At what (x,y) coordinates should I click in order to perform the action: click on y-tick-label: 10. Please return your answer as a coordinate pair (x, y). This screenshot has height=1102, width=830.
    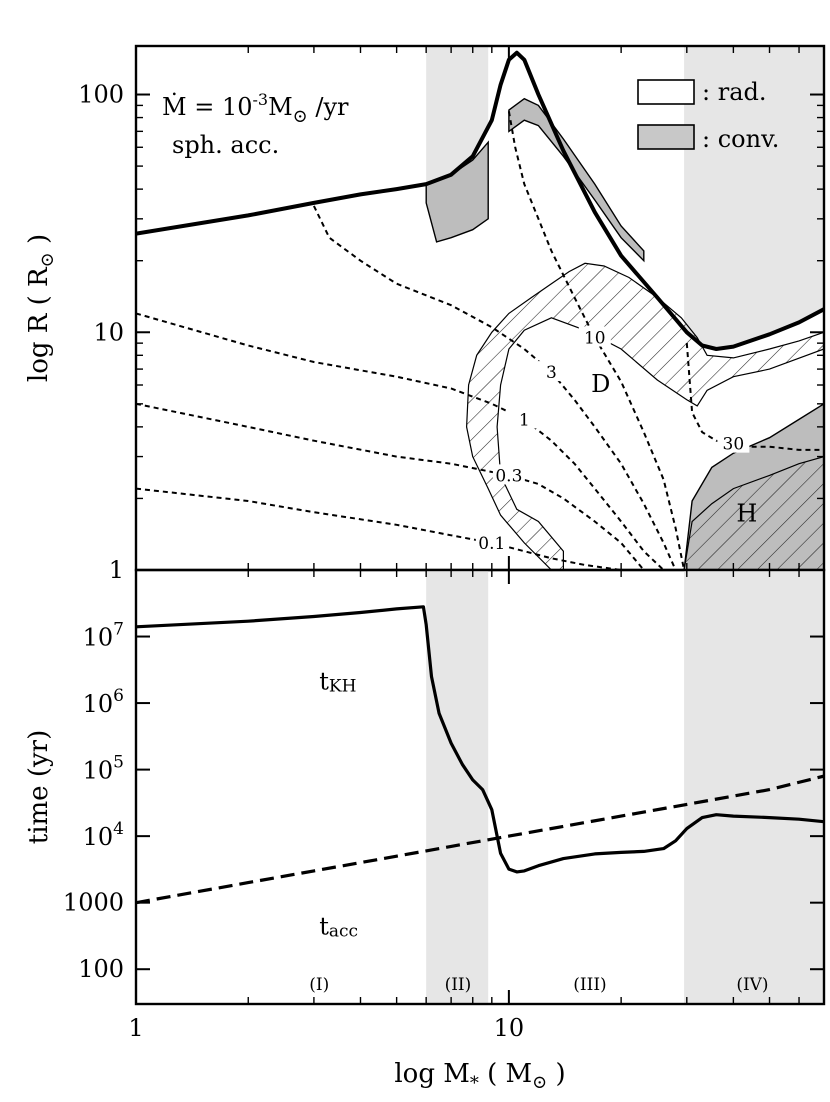
    Looking at the image, I should click on (108, 332).